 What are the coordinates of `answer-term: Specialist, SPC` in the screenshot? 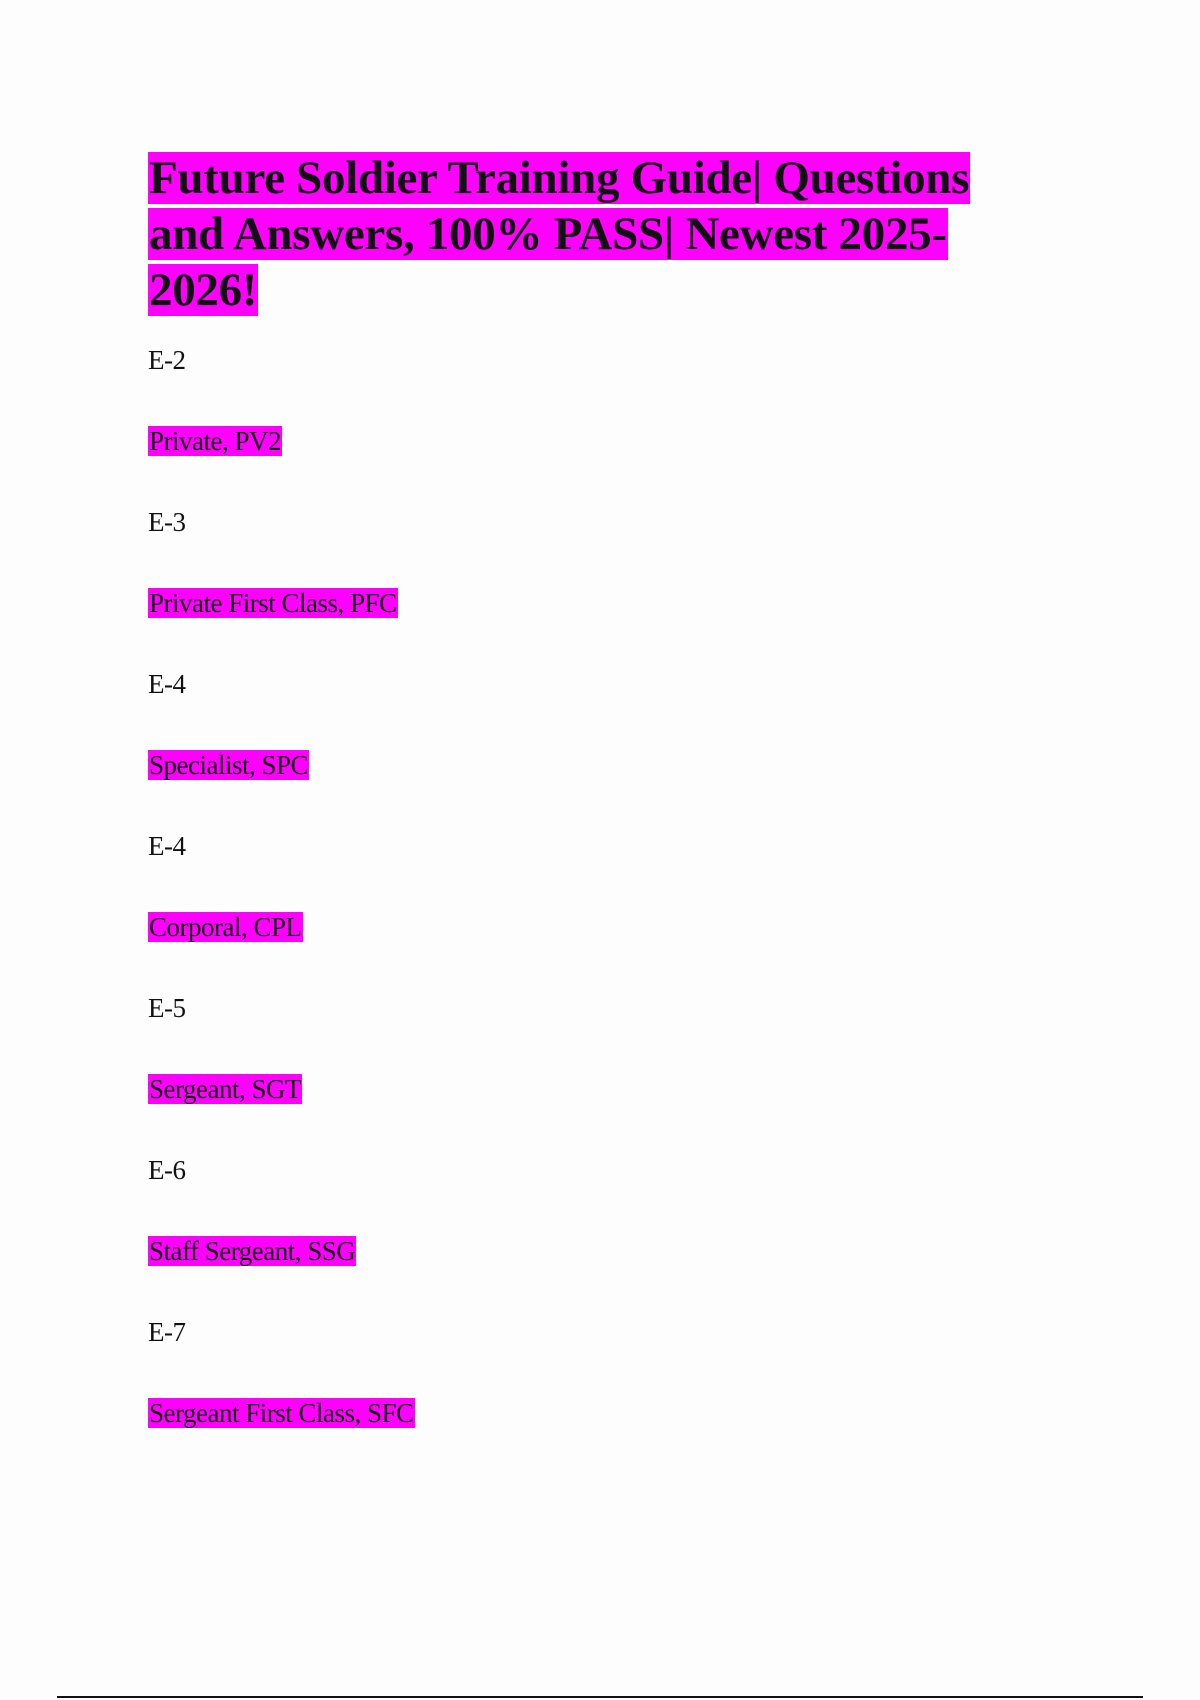 It's located at (229, 765).